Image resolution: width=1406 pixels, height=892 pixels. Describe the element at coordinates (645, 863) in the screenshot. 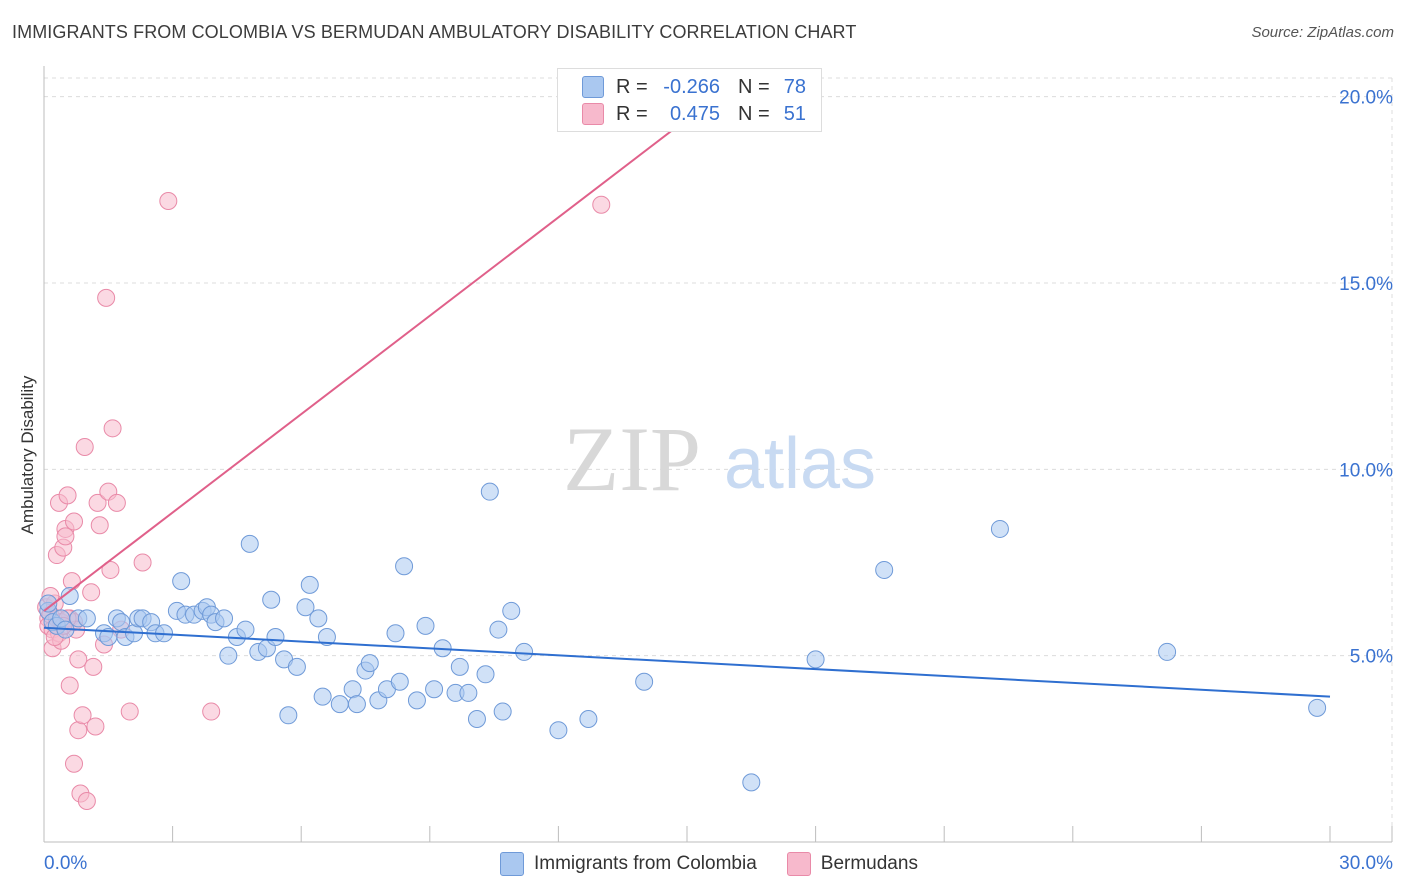

I see `legend-label-colombia: Immigrants from Colombia` at that location.